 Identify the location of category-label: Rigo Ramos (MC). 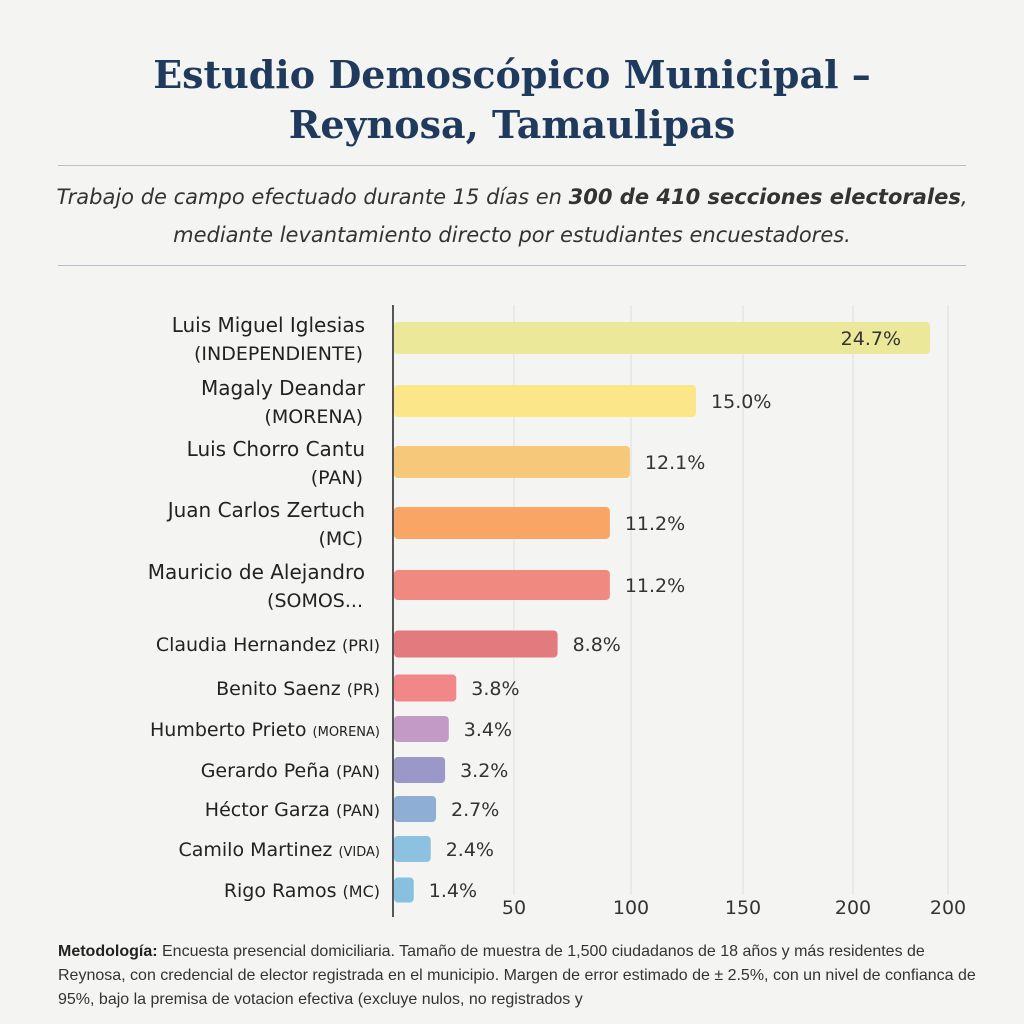
(302, 891).